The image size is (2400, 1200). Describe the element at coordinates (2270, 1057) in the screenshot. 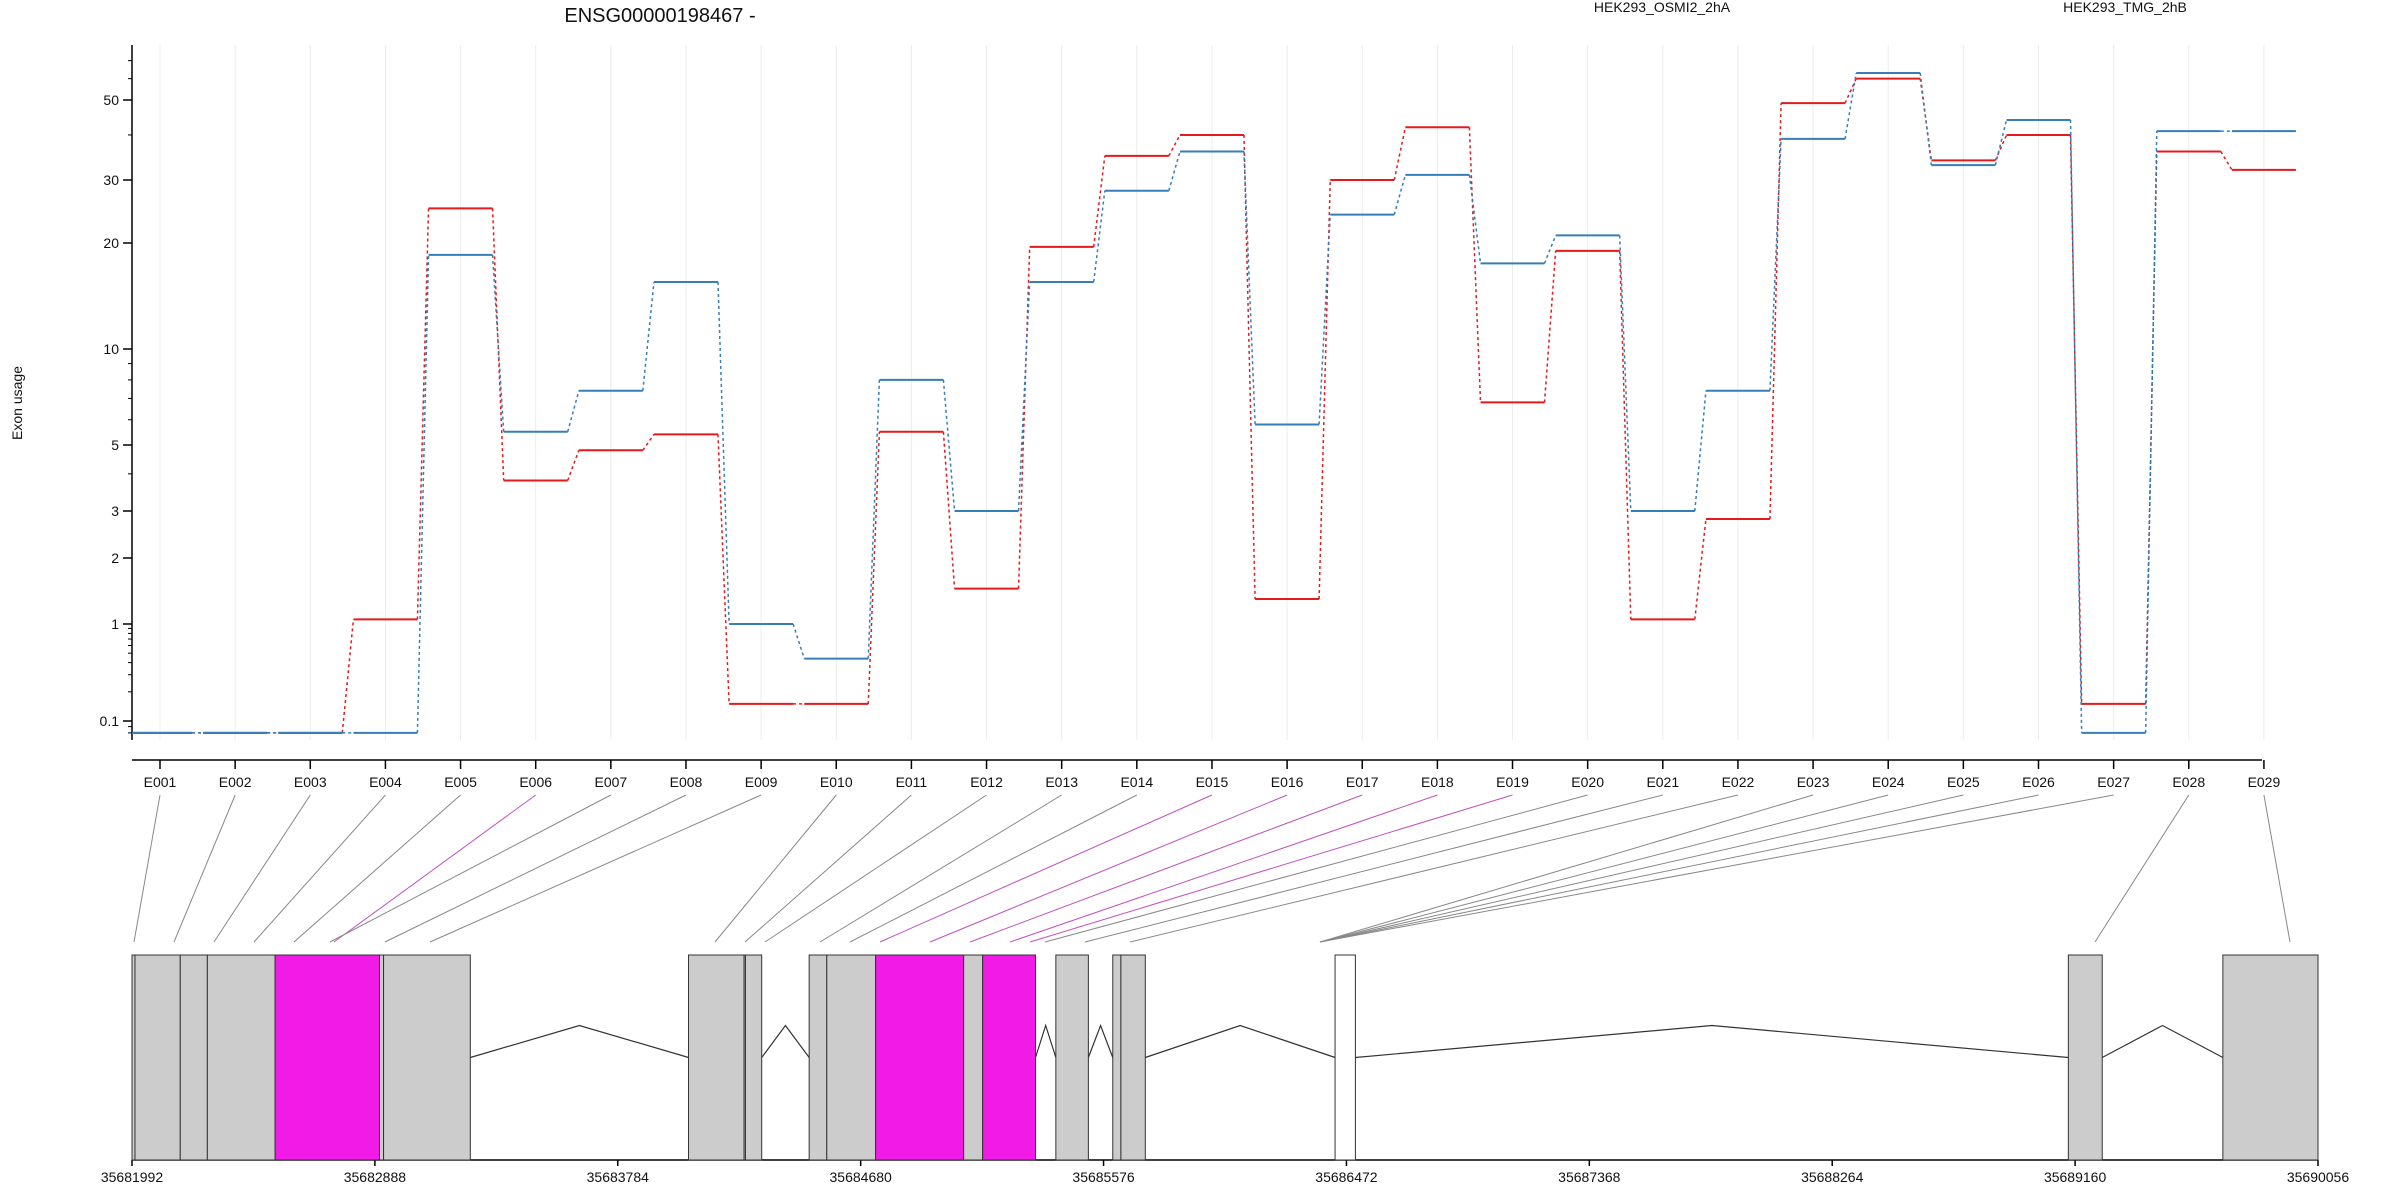

I see `exon-block-e021` at that location.